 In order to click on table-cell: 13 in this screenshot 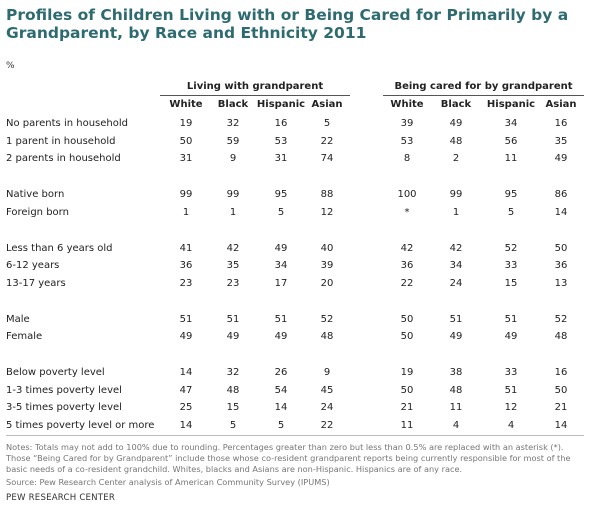, I will do `click(561, 283)`.